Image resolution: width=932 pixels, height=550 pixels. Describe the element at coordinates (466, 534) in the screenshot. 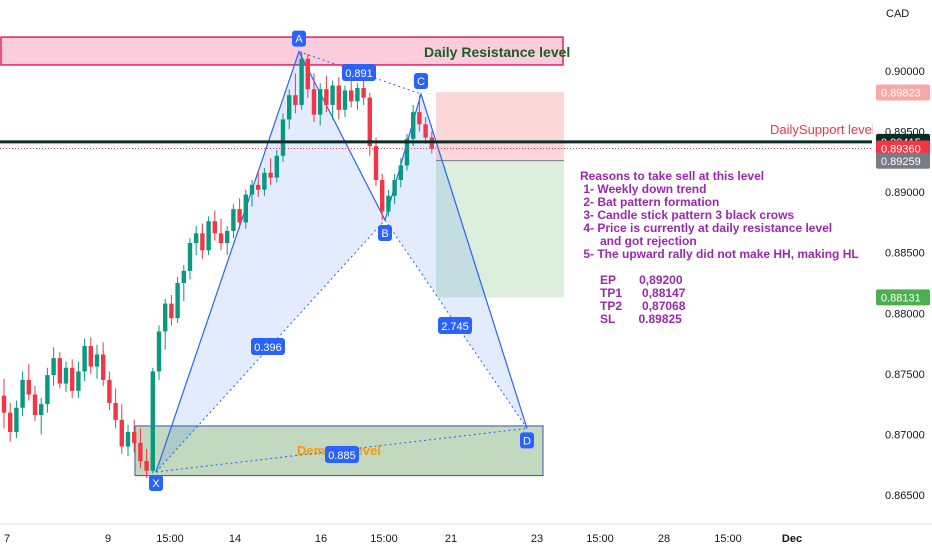

I see `time-axis: 7 9 15:00 14 16 15:00 21 23 15:00 28 15:00 Dec` at that location.